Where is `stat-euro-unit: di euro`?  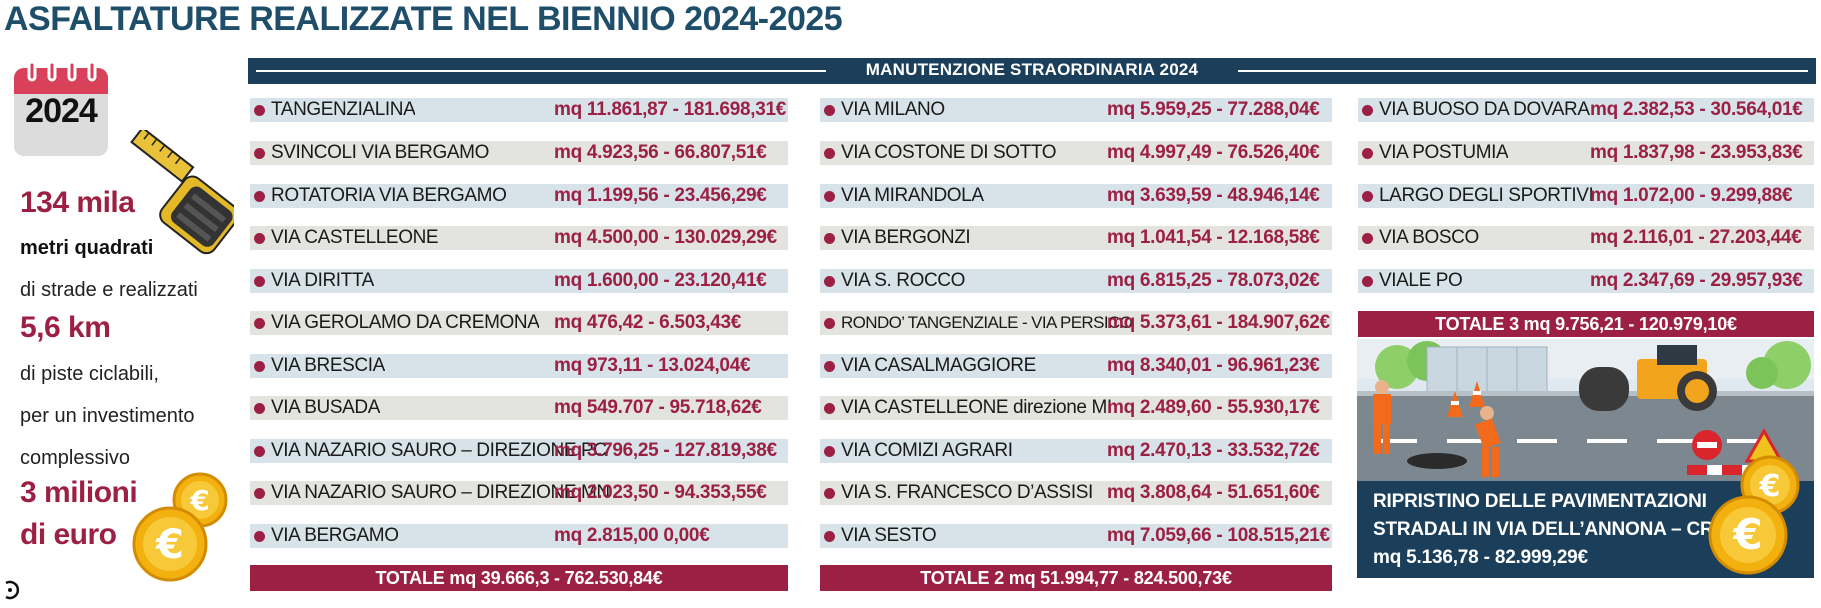
stat-euro-unit: di euro is located at coordinates (68, 534).